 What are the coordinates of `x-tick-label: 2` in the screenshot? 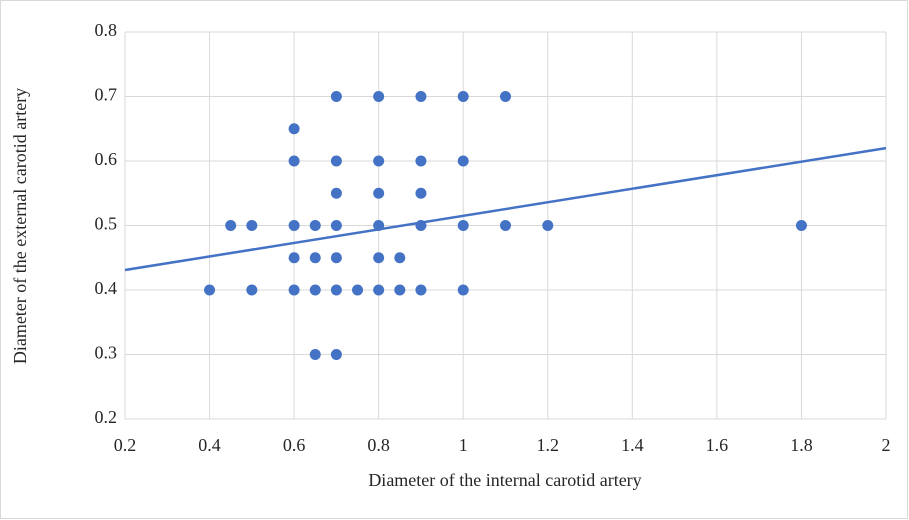 It's located at (886, 445).